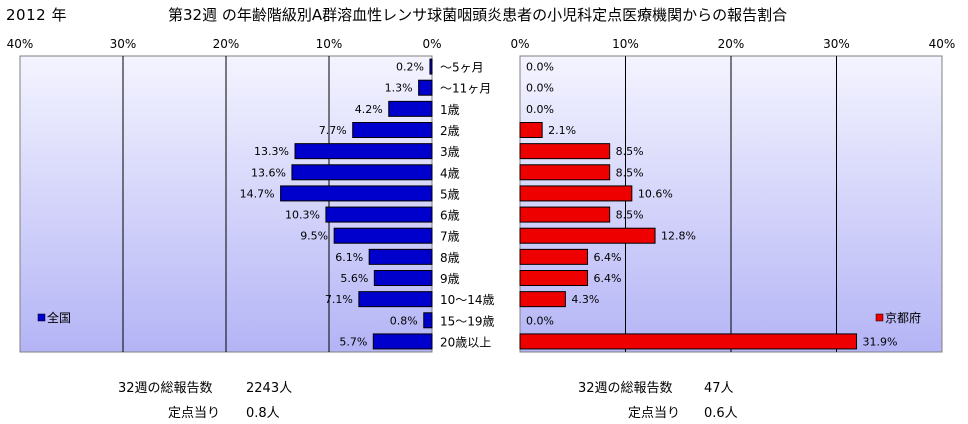 The image size is (968, 424). Describe the element at coordinates (450, 173) in the screenshot. I see `category-label: 4歳` at that location.